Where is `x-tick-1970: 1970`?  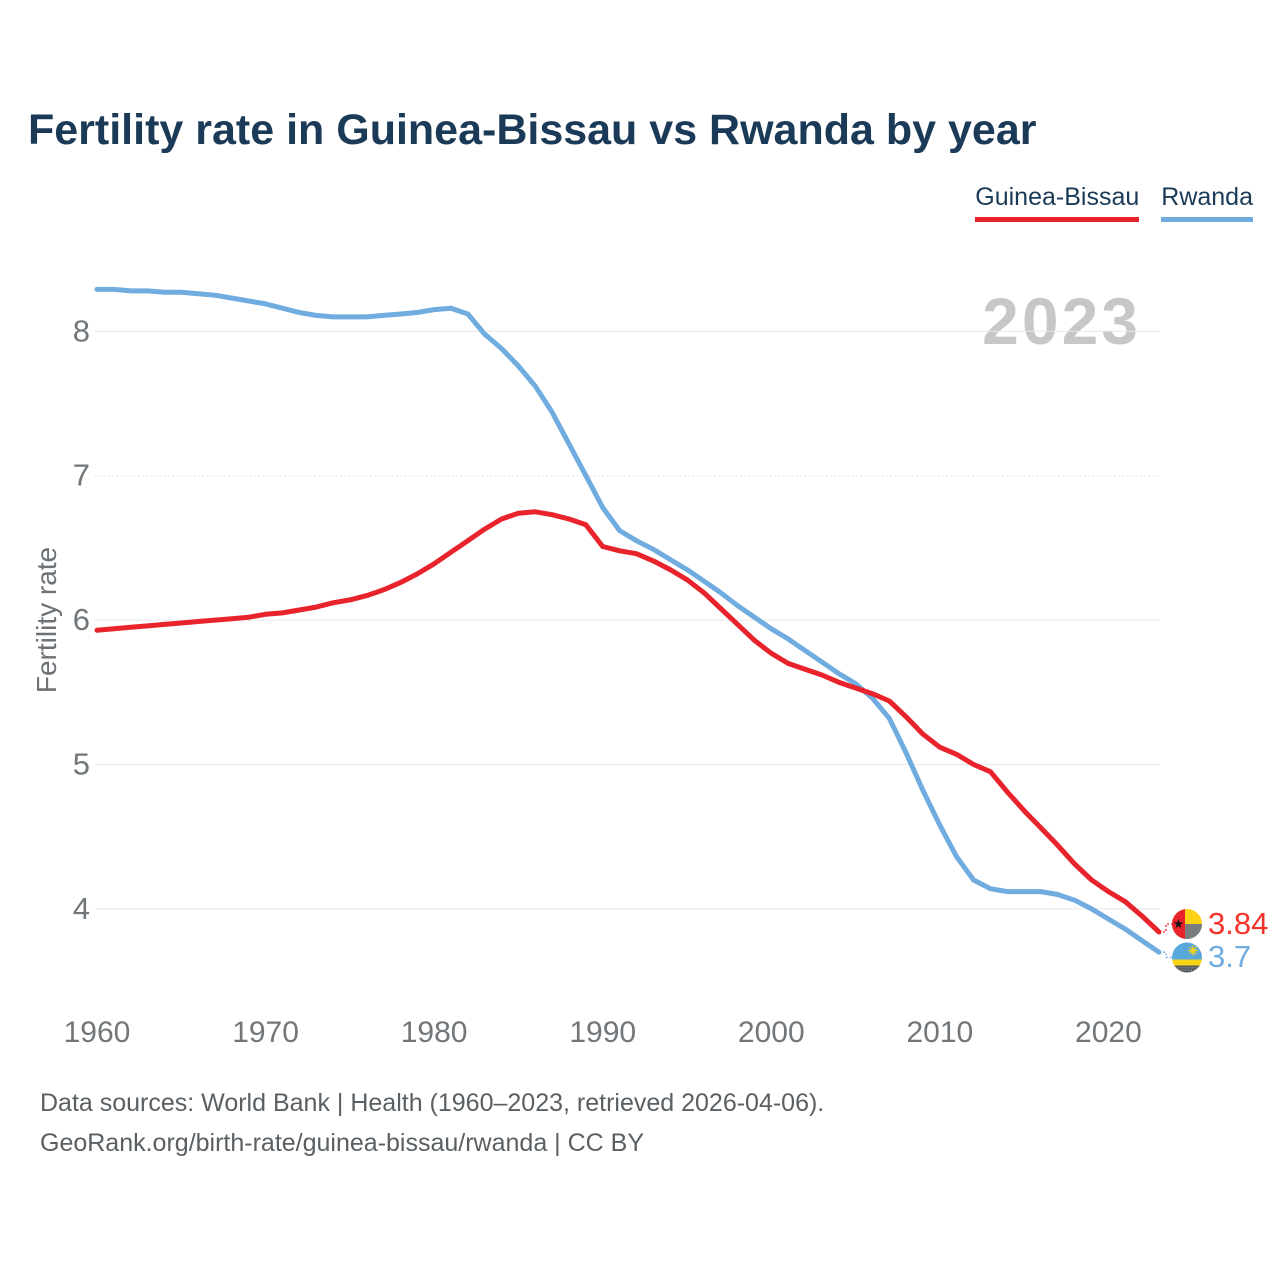 x-tick-1970: 1970 is located at coordinates (265, 1032).